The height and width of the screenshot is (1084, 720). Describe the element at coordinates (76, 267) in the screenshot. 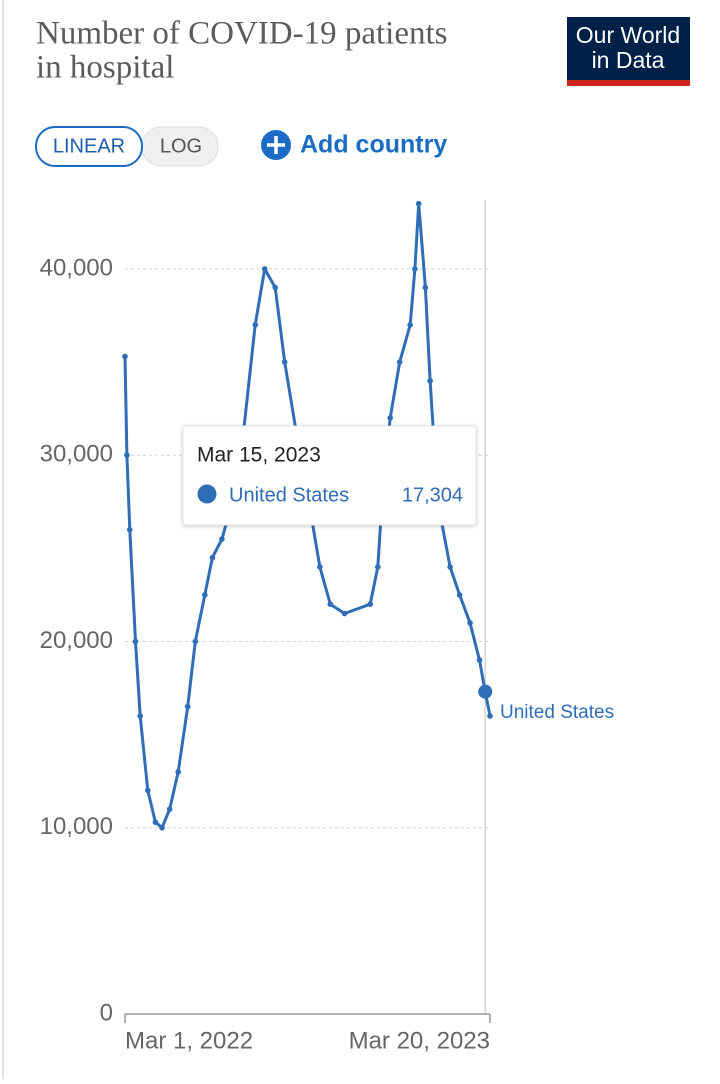

I see `y-tick-label: 40,000` at that location.